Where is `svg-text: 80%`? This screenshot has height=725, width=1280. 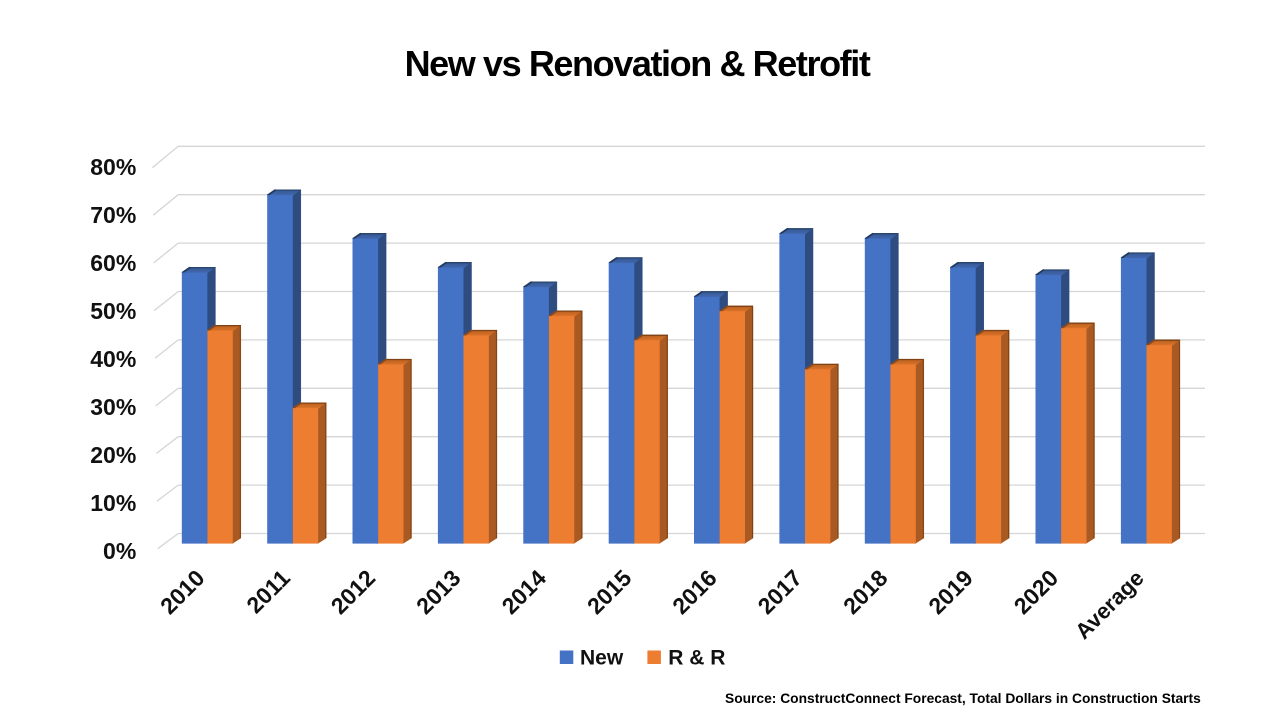
svg-text: 80% is located at coordinates (113, 167).